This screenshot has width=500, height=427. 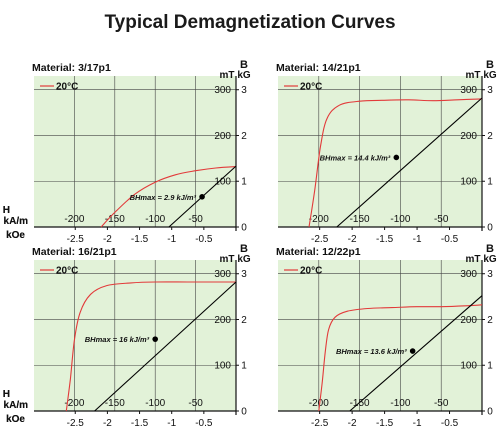 I want to click on bhmax-annotation: BHmax = 14.4 kJ/m³, so click(x=355, y=157).